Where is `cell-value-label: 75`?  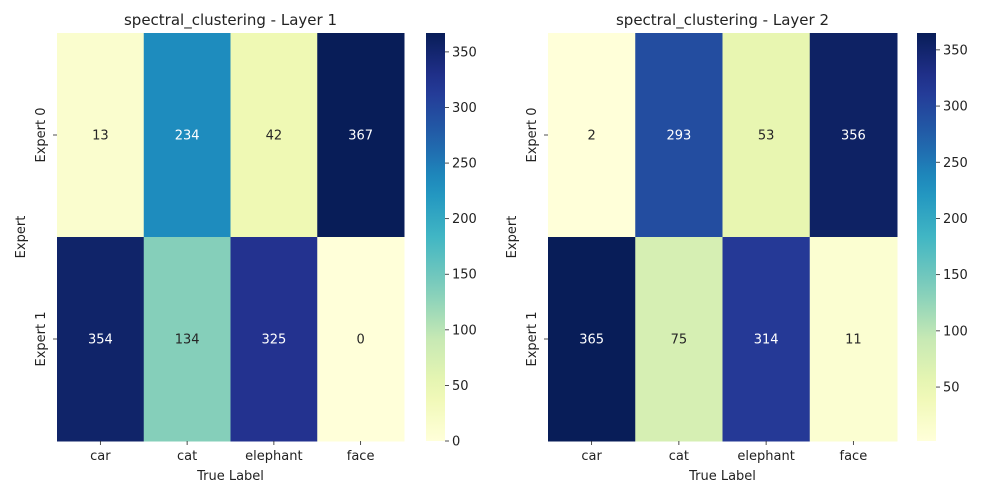 cell-value-label: 75 is located at coordinates (679, 340).